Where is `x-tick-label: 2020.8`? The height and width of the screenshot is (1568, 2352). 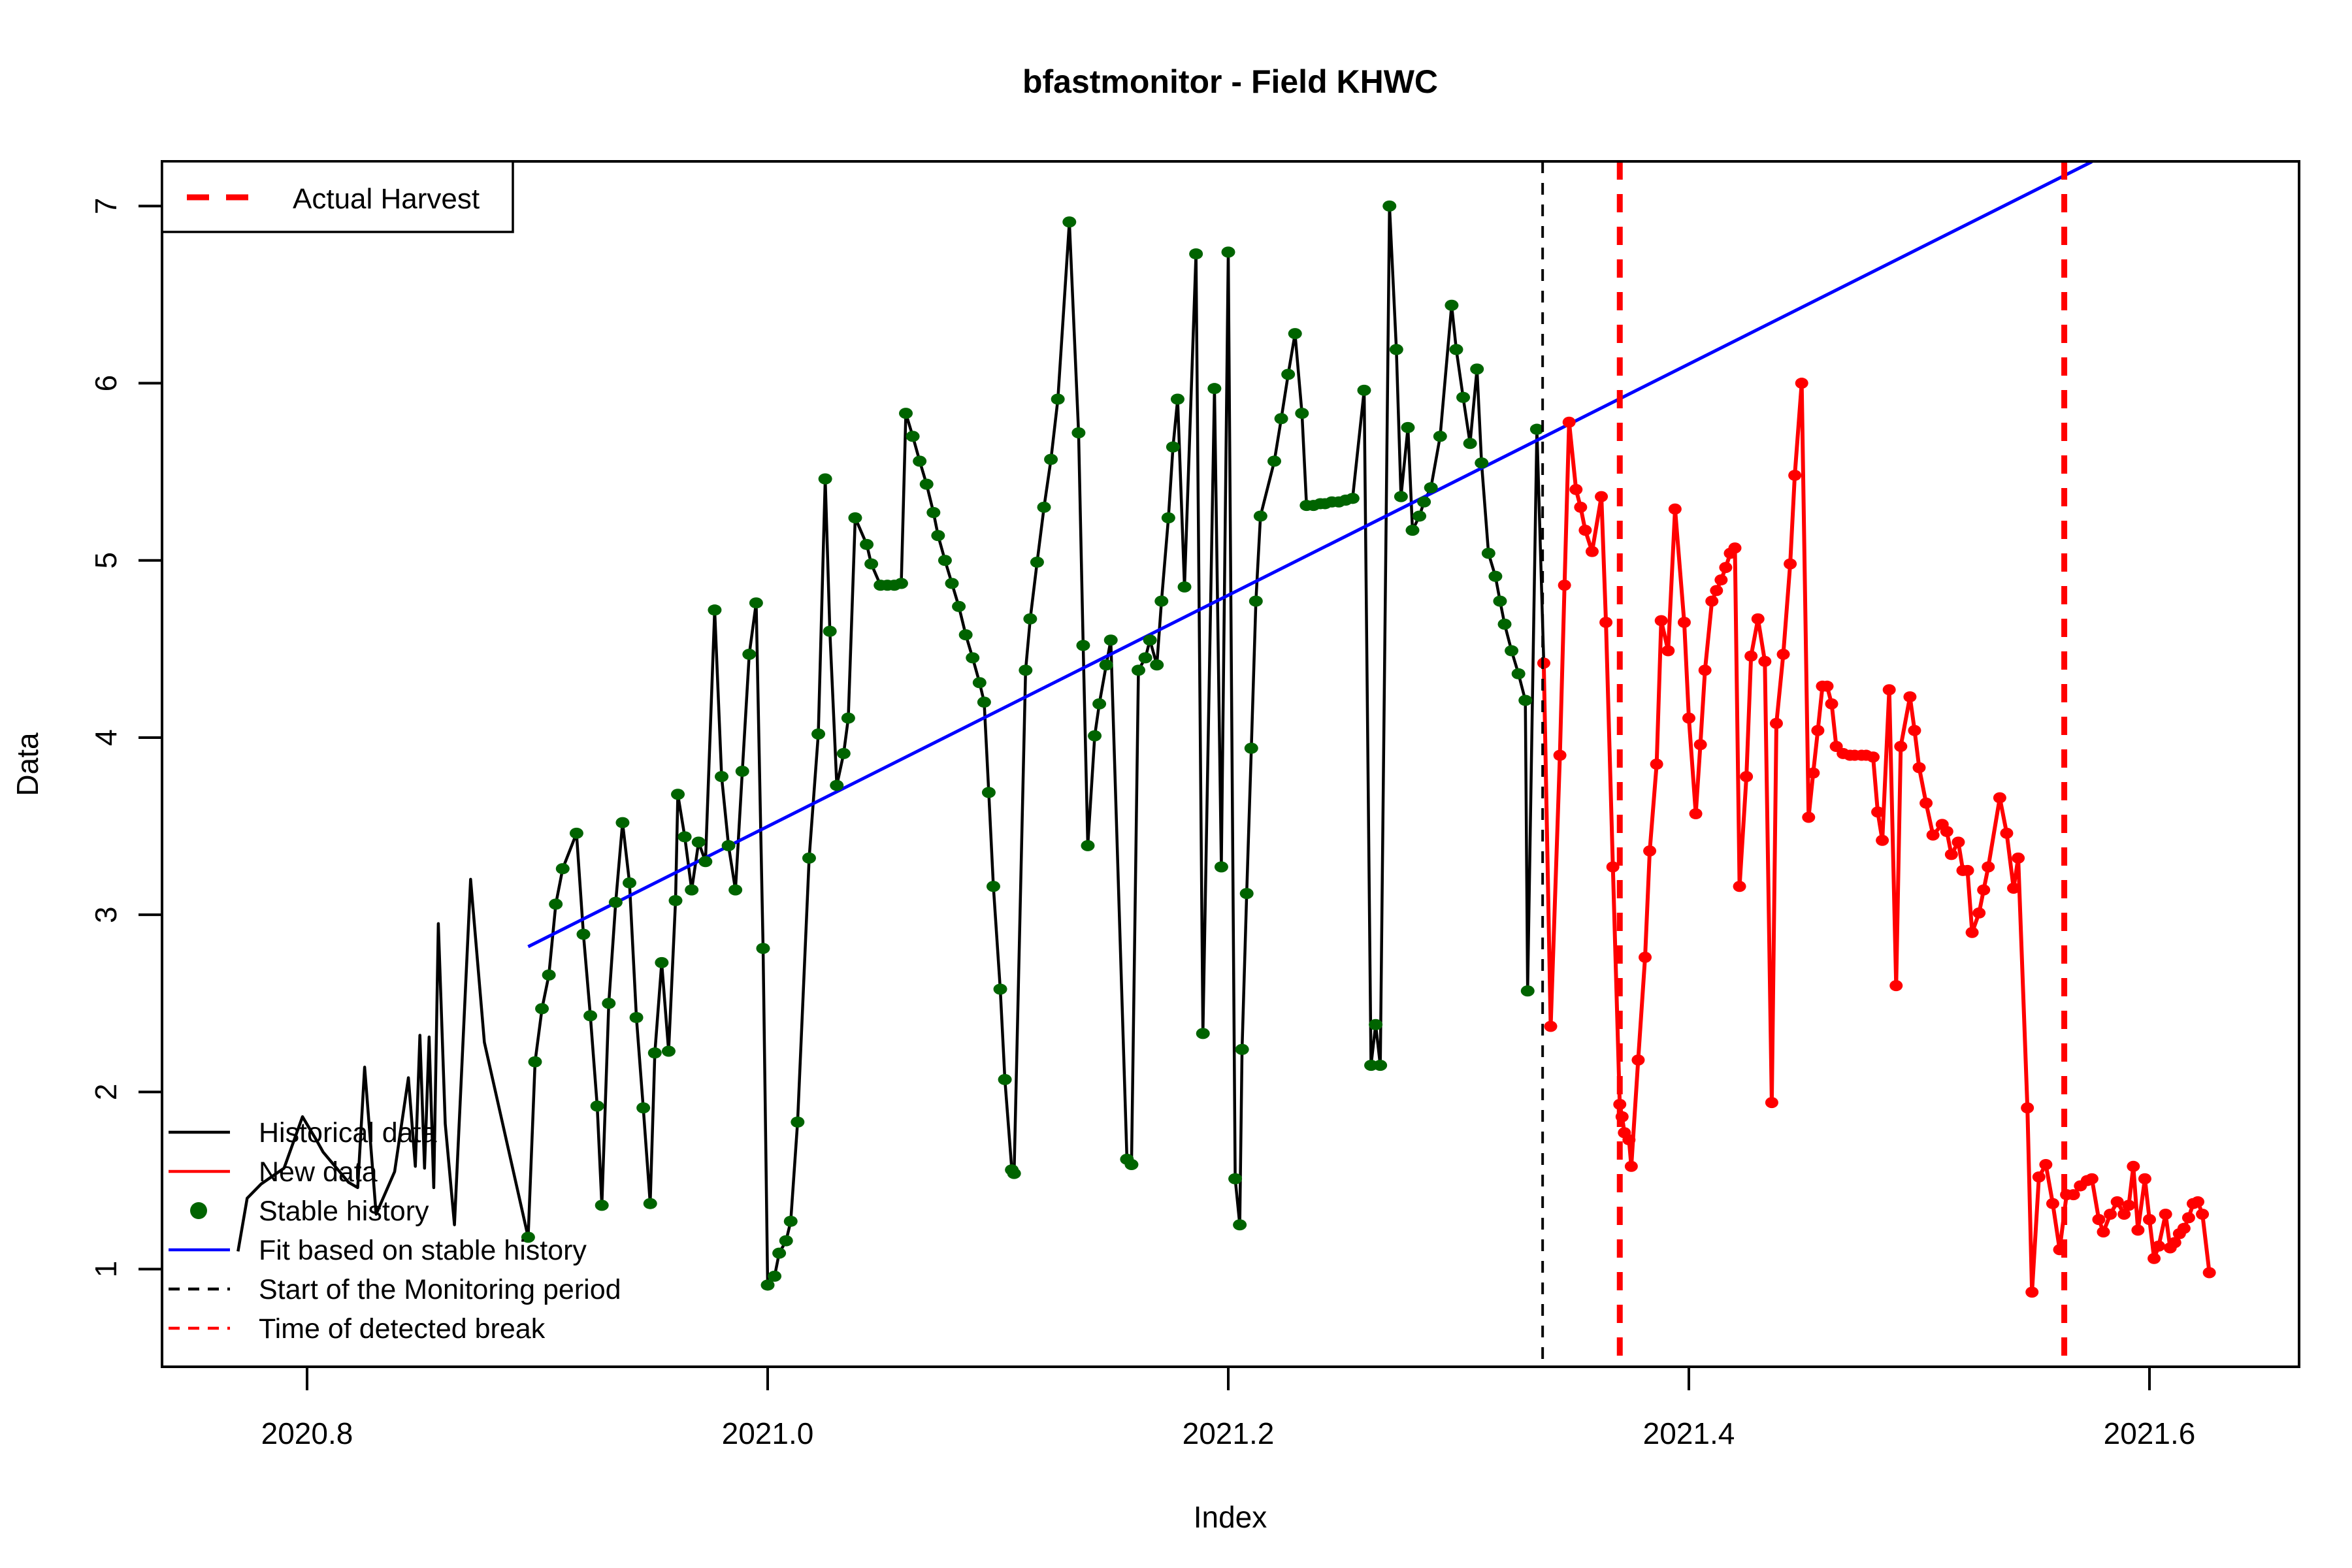 x-tick-label: 2020.8 is located at coordinates (307, 1433).